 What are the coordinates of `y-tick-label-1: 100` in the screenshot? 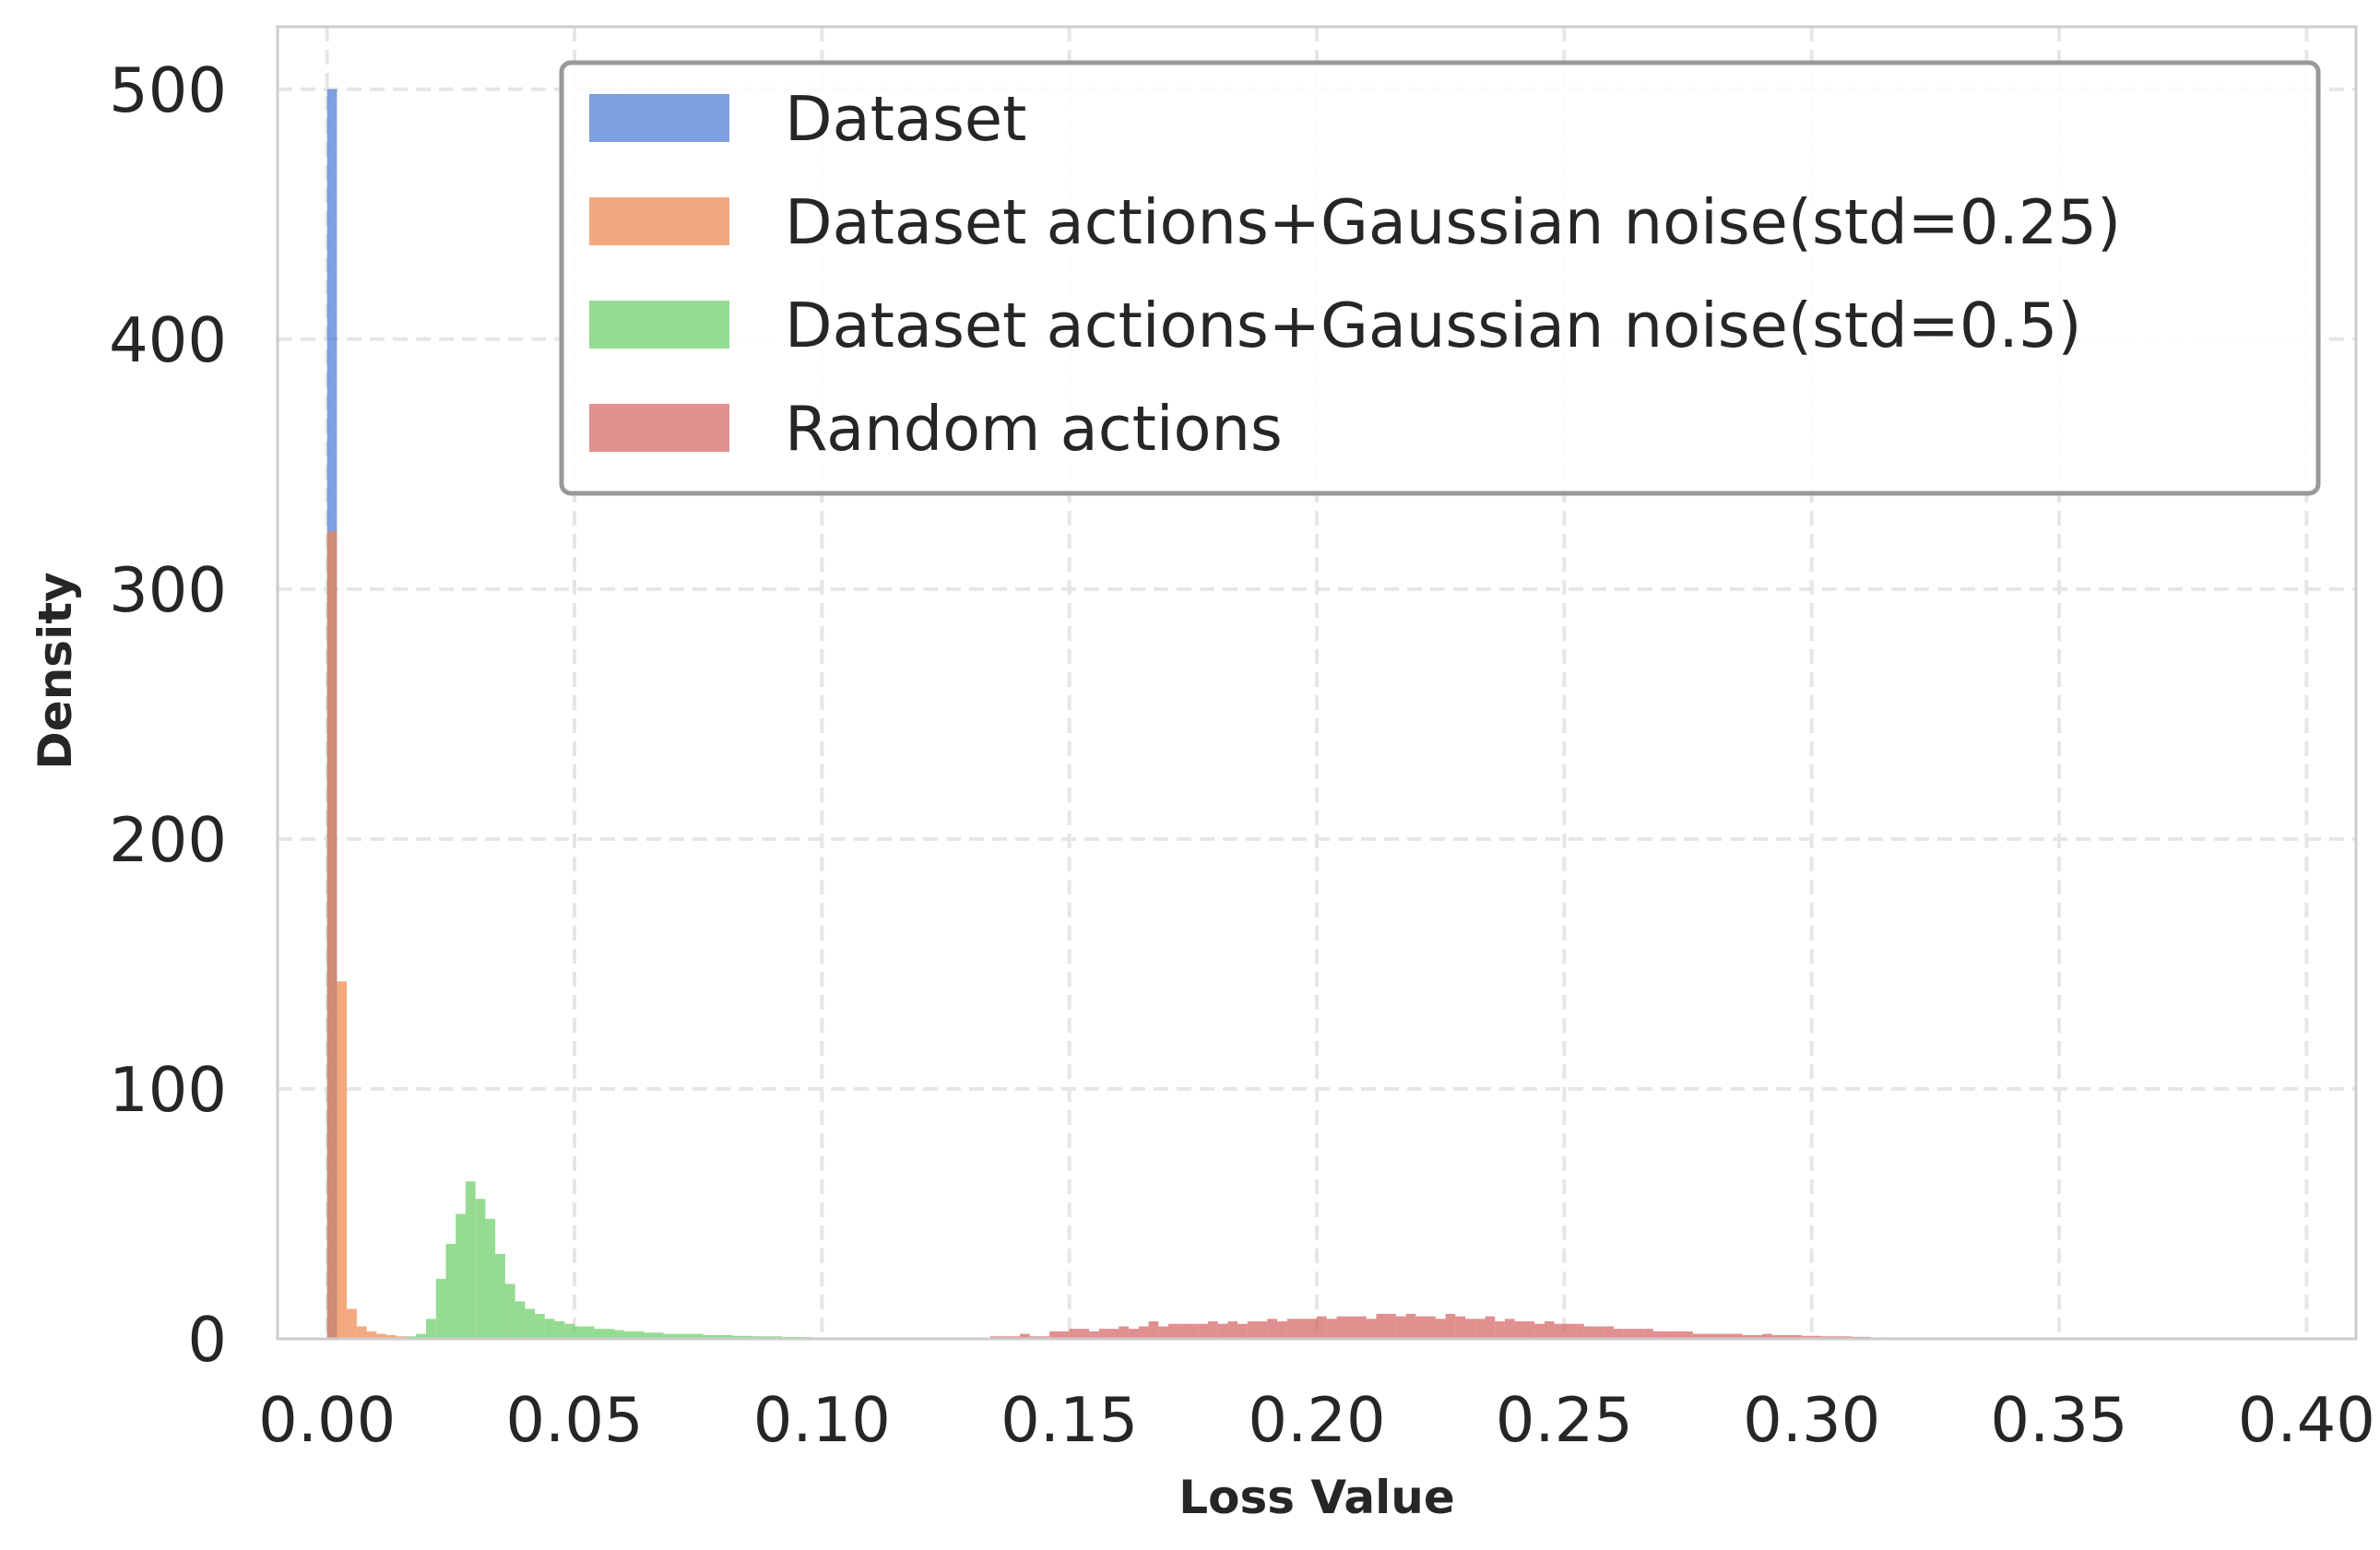 It's located at (168, 1090).